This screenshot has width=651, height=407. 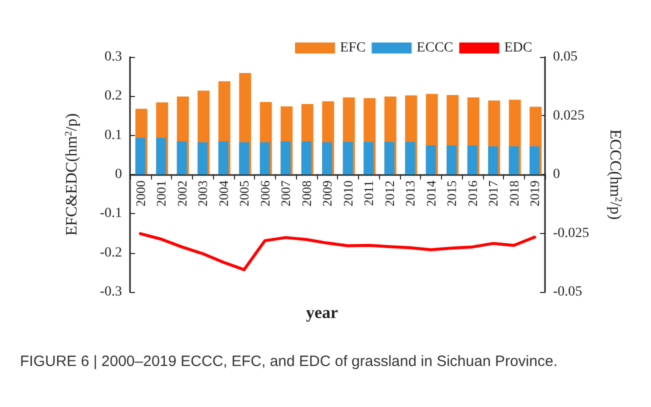 What do you see at coordinates (368, 193) in the screenshot?
I see `x-tick-label: 2011` at bounding box center [368, 193].